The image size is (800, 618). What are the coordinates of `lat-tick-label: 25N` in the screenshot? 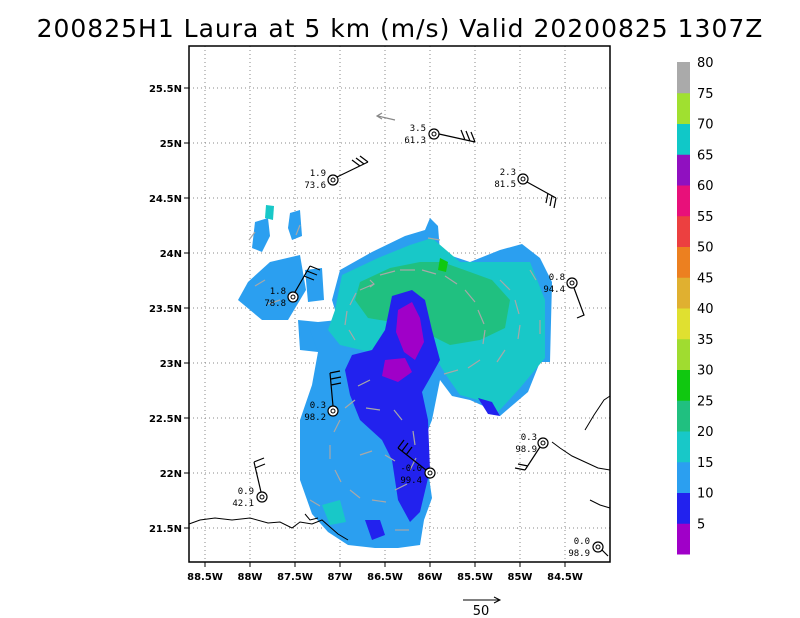 It's located at (171, 144).